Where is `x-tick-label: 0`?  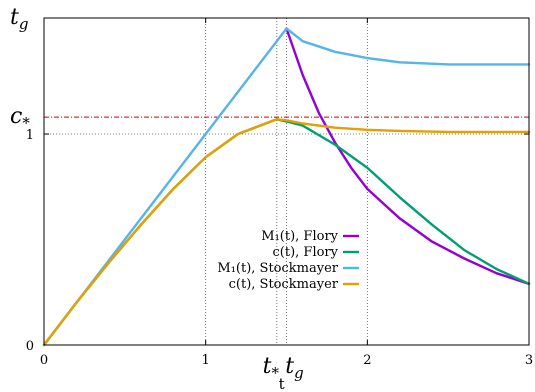
x-tick-label: 0 is located at coordinates (44, 360).